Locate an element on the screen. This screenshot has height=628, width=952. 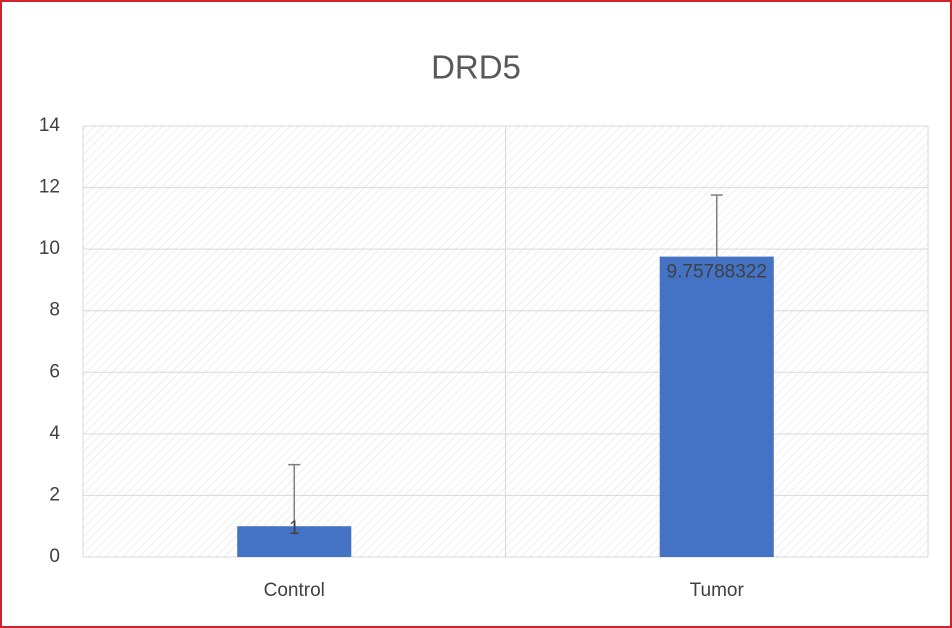
y-tick-label: 8 is located at coordinates (54, 310).